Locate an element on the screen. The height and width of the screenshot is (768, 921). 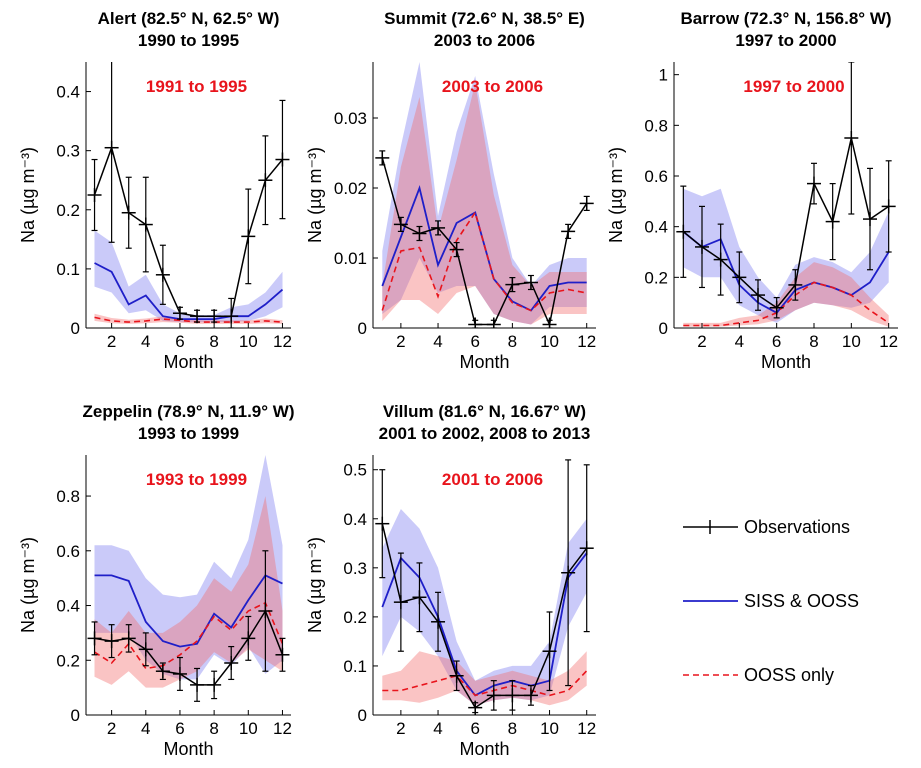
x-tick-label: 12 is located at coordinates (888, 341).